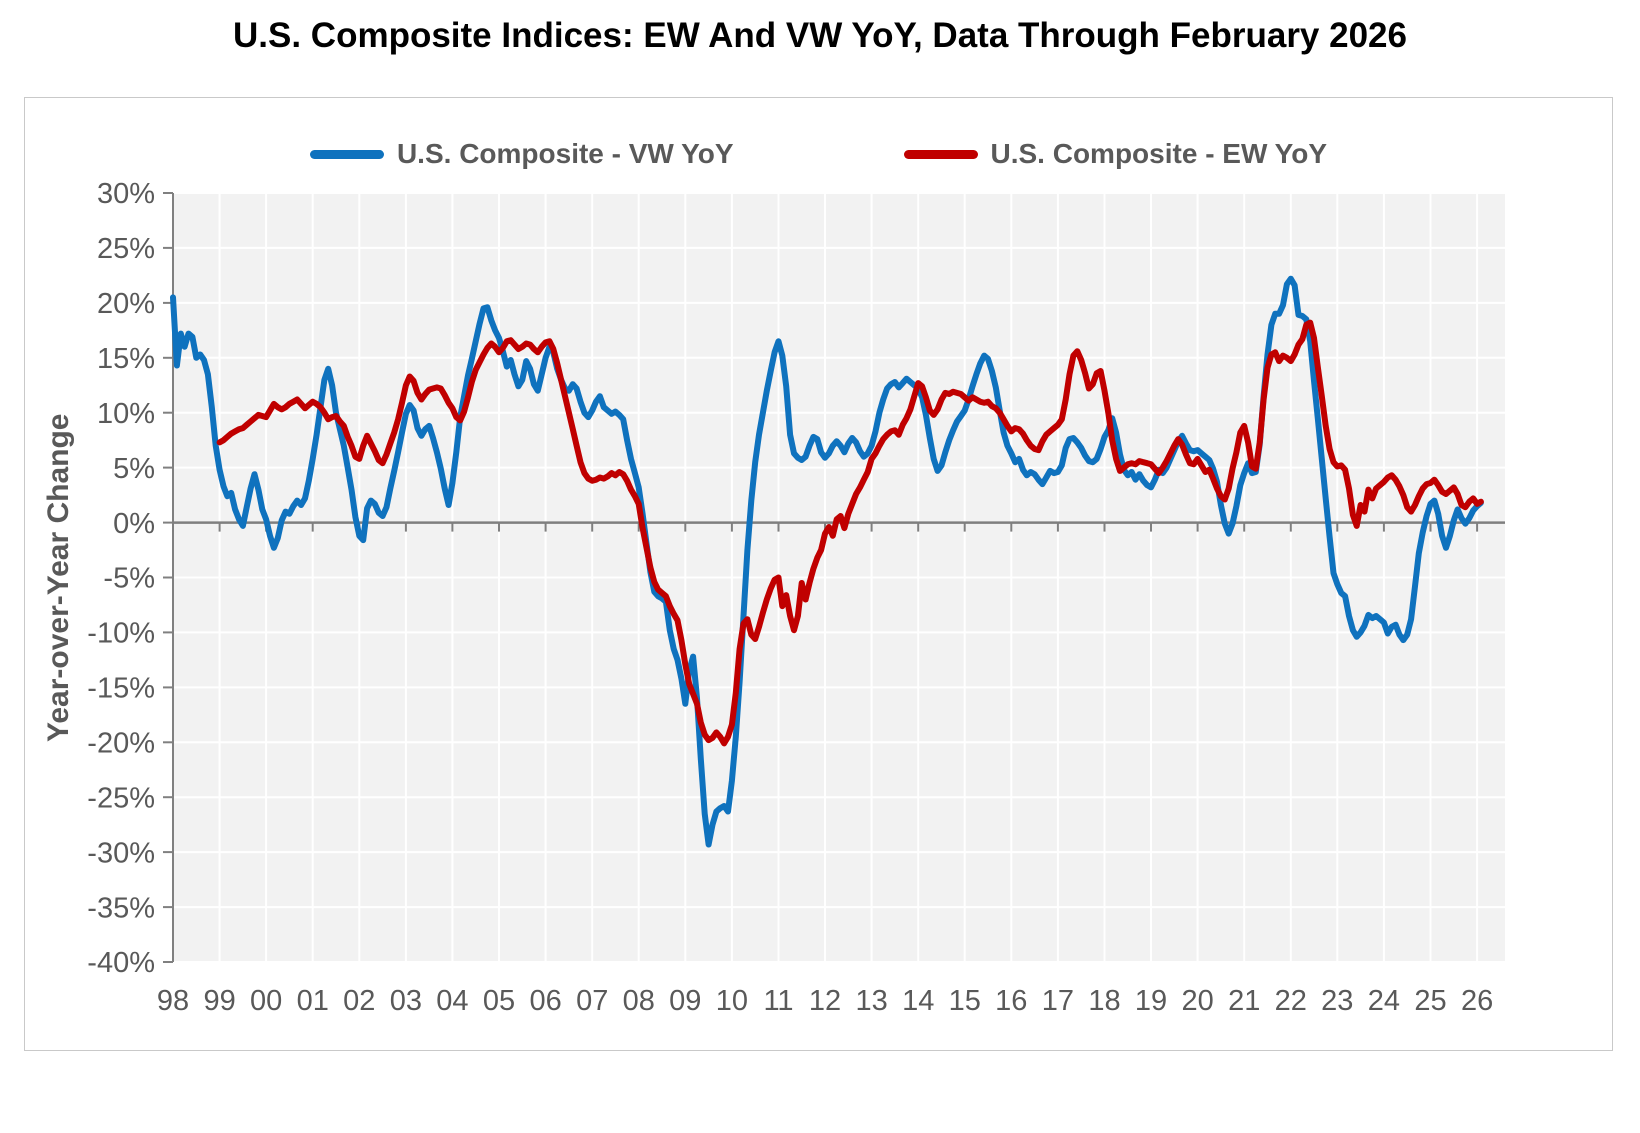 The image size is (1640, 1133). What do you see at coordinates (732, 1001) in the screenshot?
I see `x-tick-label: 10` at bounding box center [732, 1001].